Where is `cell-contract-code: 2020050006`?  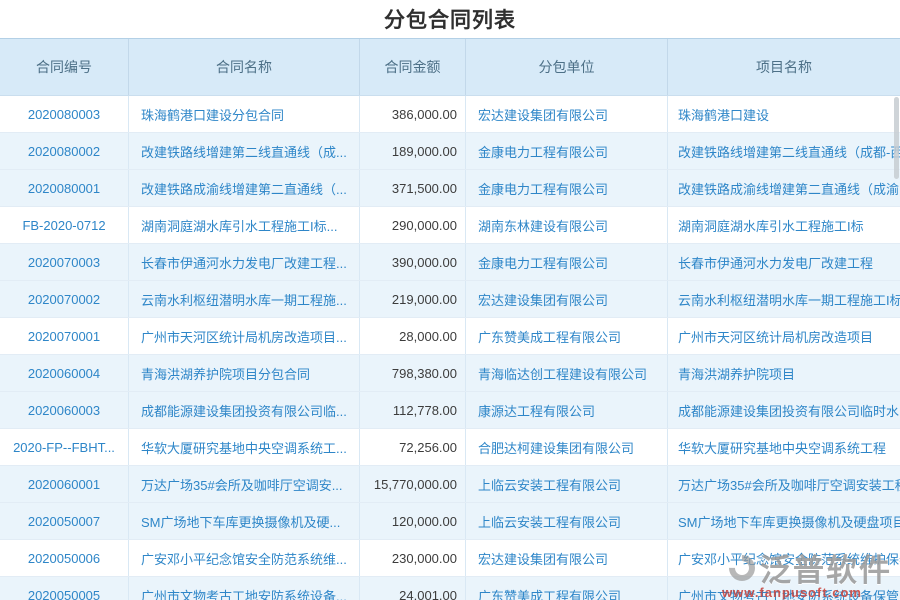
cell-contract-code: 2020050006 is located at coordinates (64, 558).